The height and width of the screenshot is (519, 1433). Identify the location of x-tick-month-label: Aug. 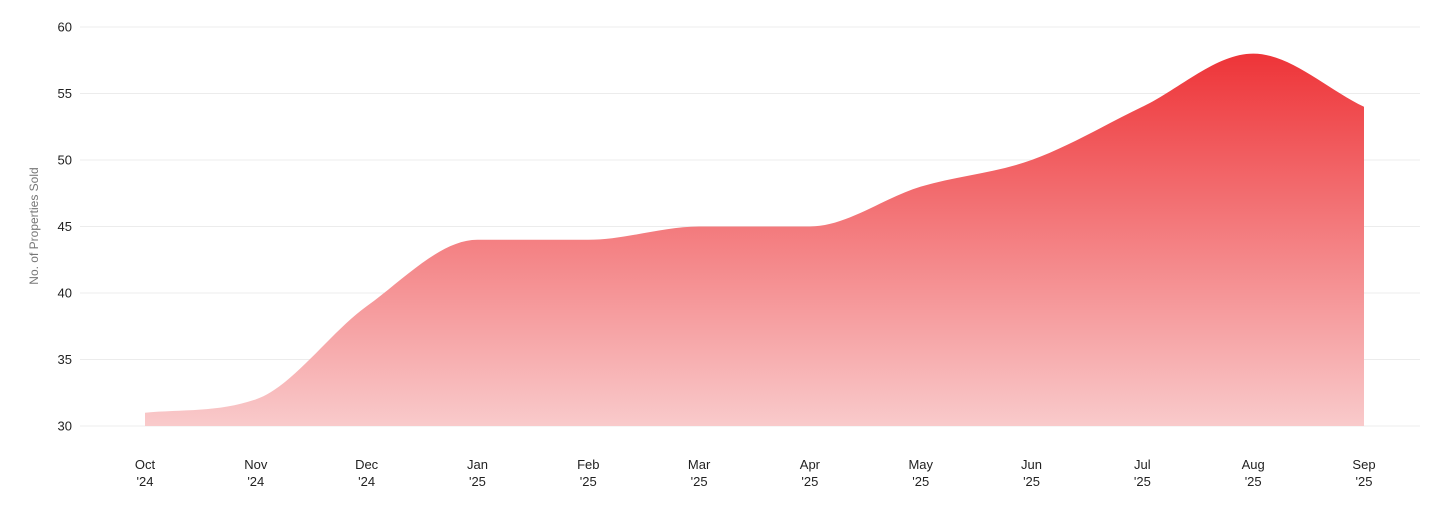
(1253, 464).